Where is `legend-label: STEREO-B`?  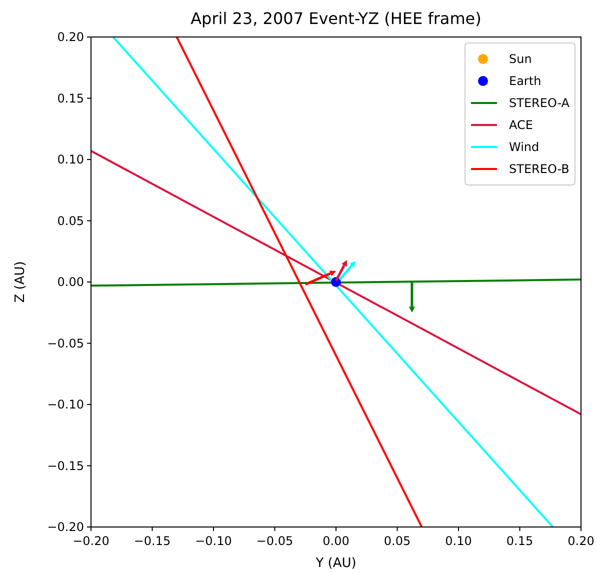 legend-label: STEREO-B is located at coordinates (539, 169).